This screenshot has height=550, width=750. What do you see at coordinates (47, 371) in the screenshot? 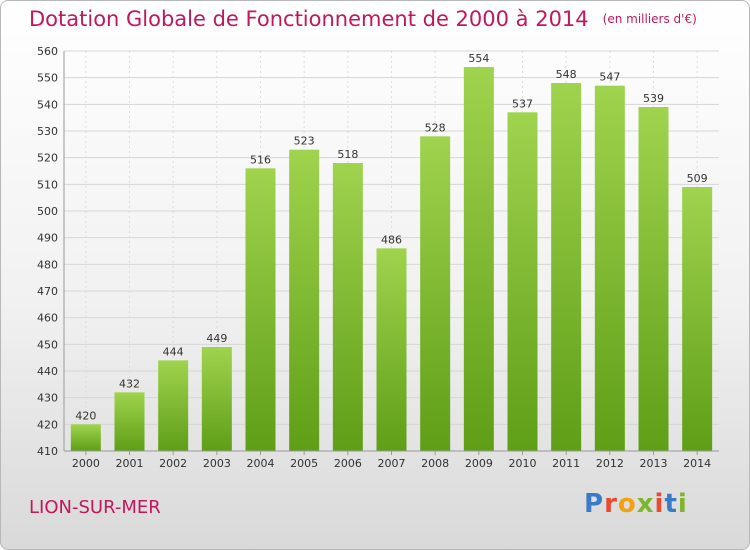
I see `y-tick-label: 440` at bounding box center [47, 371].